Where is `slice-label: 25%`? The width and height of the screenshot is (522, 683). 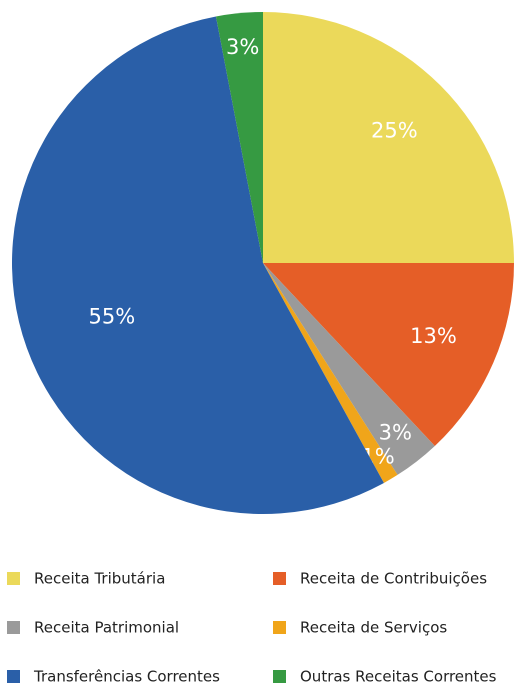
slice-label: 25% is located at coordinates (394, 131).